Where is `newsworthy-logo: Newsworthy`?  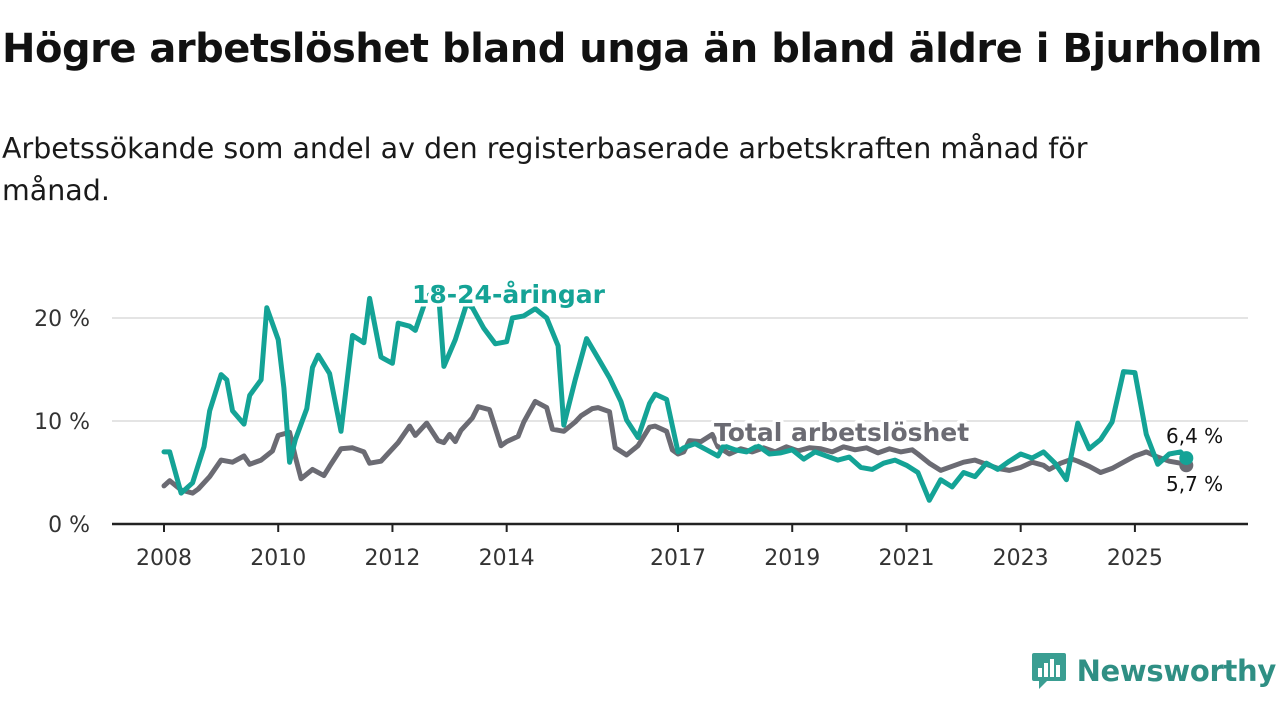
newsworthy-logo: Newsworthy is located at coordinates (1153, 671).